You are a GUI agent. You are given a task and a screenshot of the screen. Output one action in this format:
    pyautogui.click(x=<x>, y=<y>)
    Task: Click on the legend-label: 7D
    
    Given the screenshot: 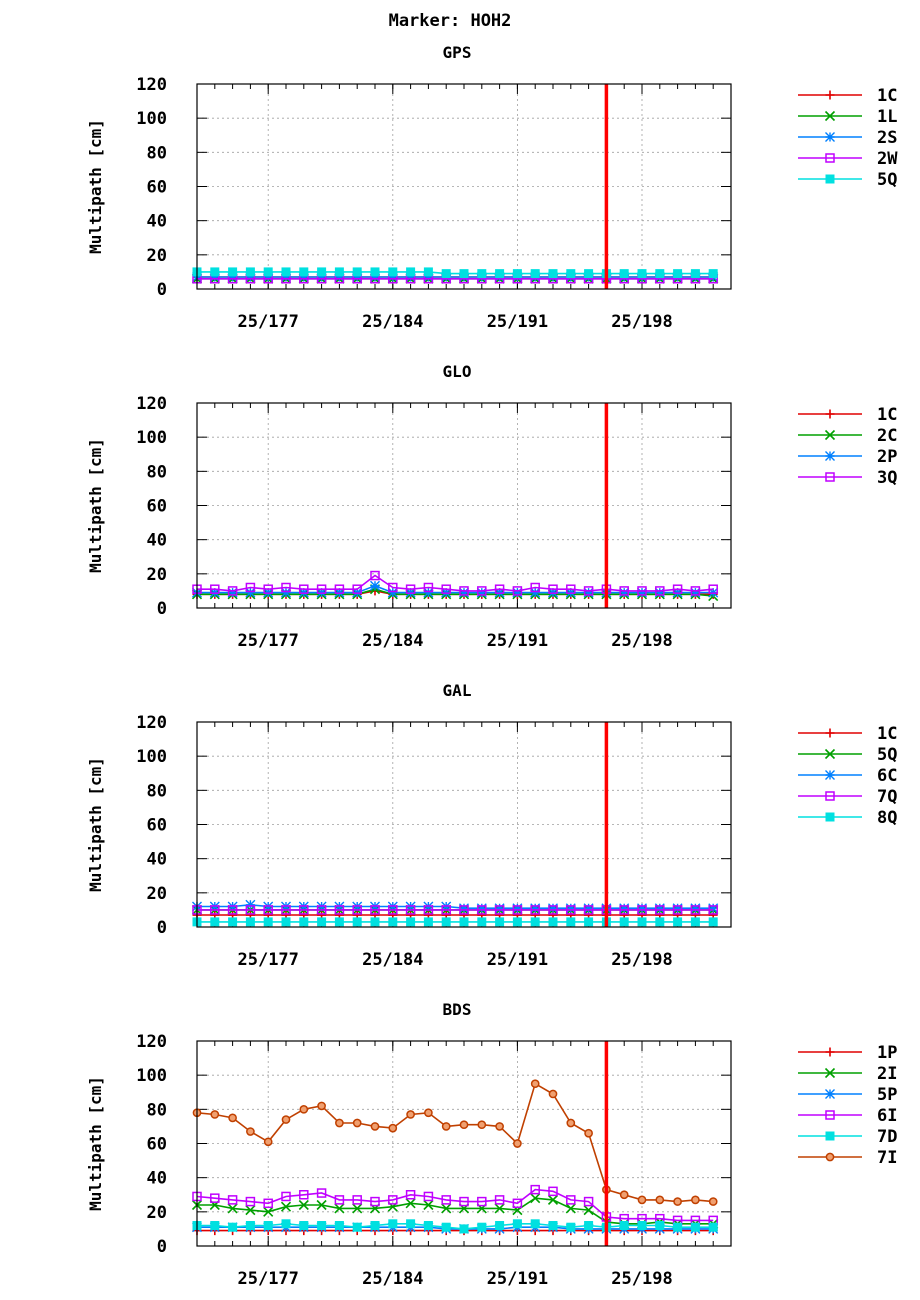 What is the action you would take?
    pyautogui.click(x=887, y=1137)
    